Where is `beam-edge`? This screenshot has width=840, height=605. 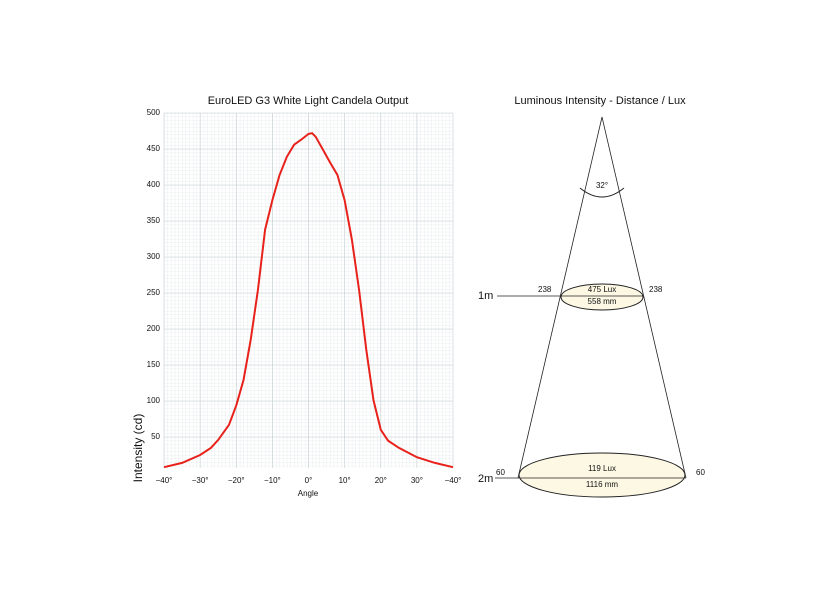
beam-edge is located at coordinates (602, 297).